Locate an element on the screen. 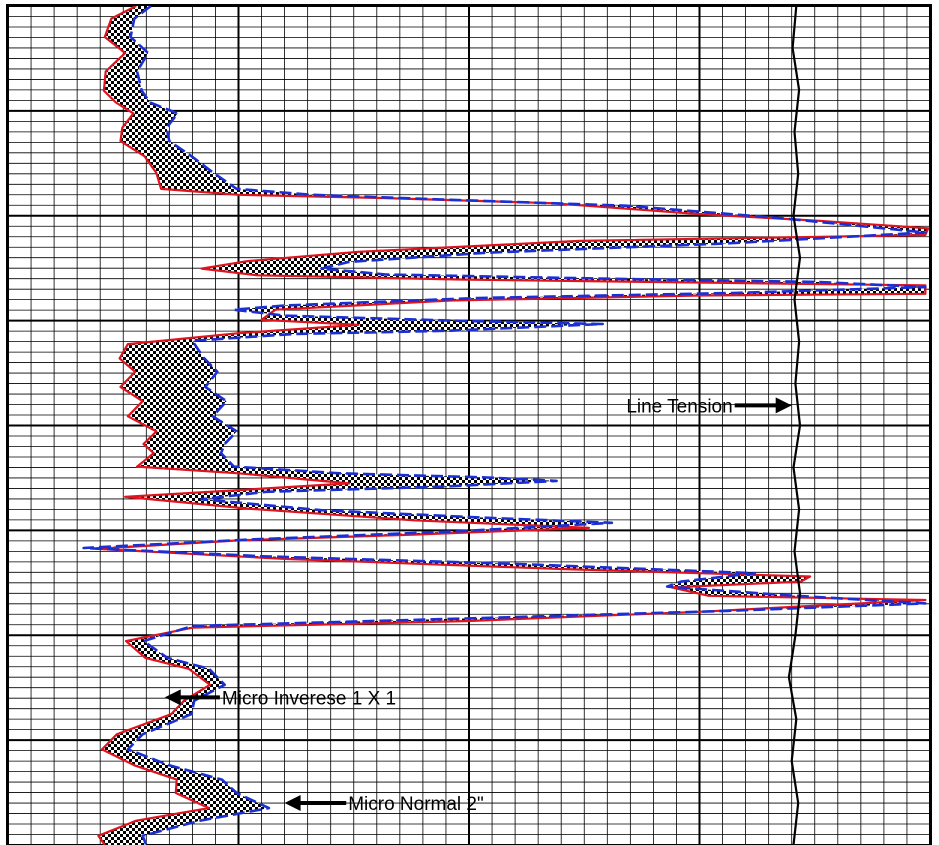  annotation-micro-normal: Micro Normal 2" is located at coordinates (384, 804).